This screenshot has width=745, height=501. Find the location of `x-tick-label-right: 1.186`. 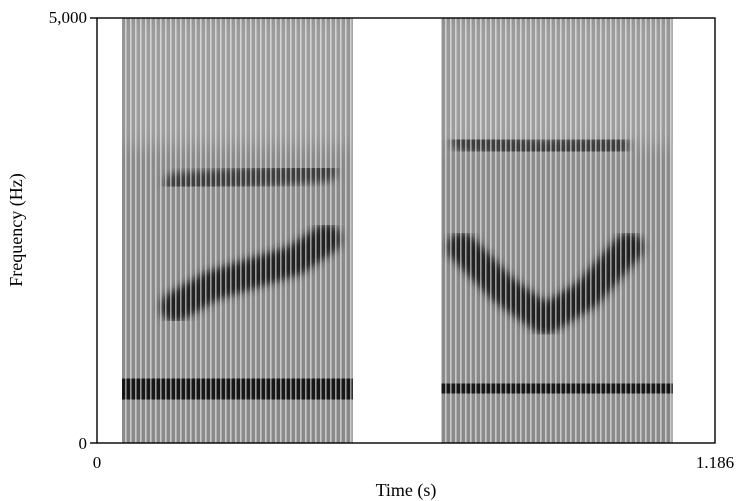

x-tick-label-right: 1.186 is located at coordinates (715, 462).